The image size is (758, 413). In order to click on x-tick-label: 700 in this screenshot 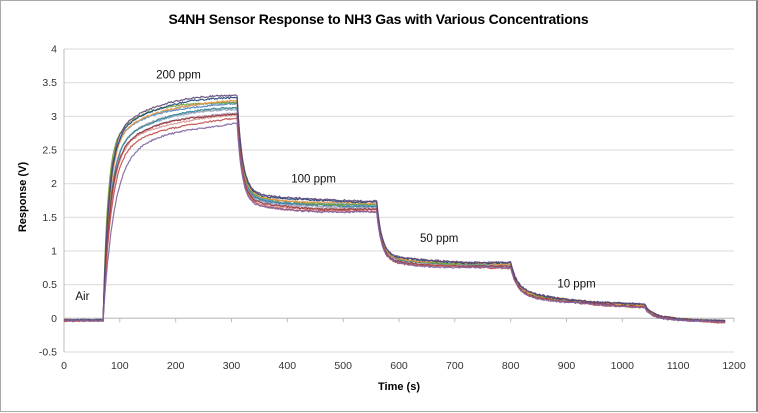, I will do `click(455, 366)`.